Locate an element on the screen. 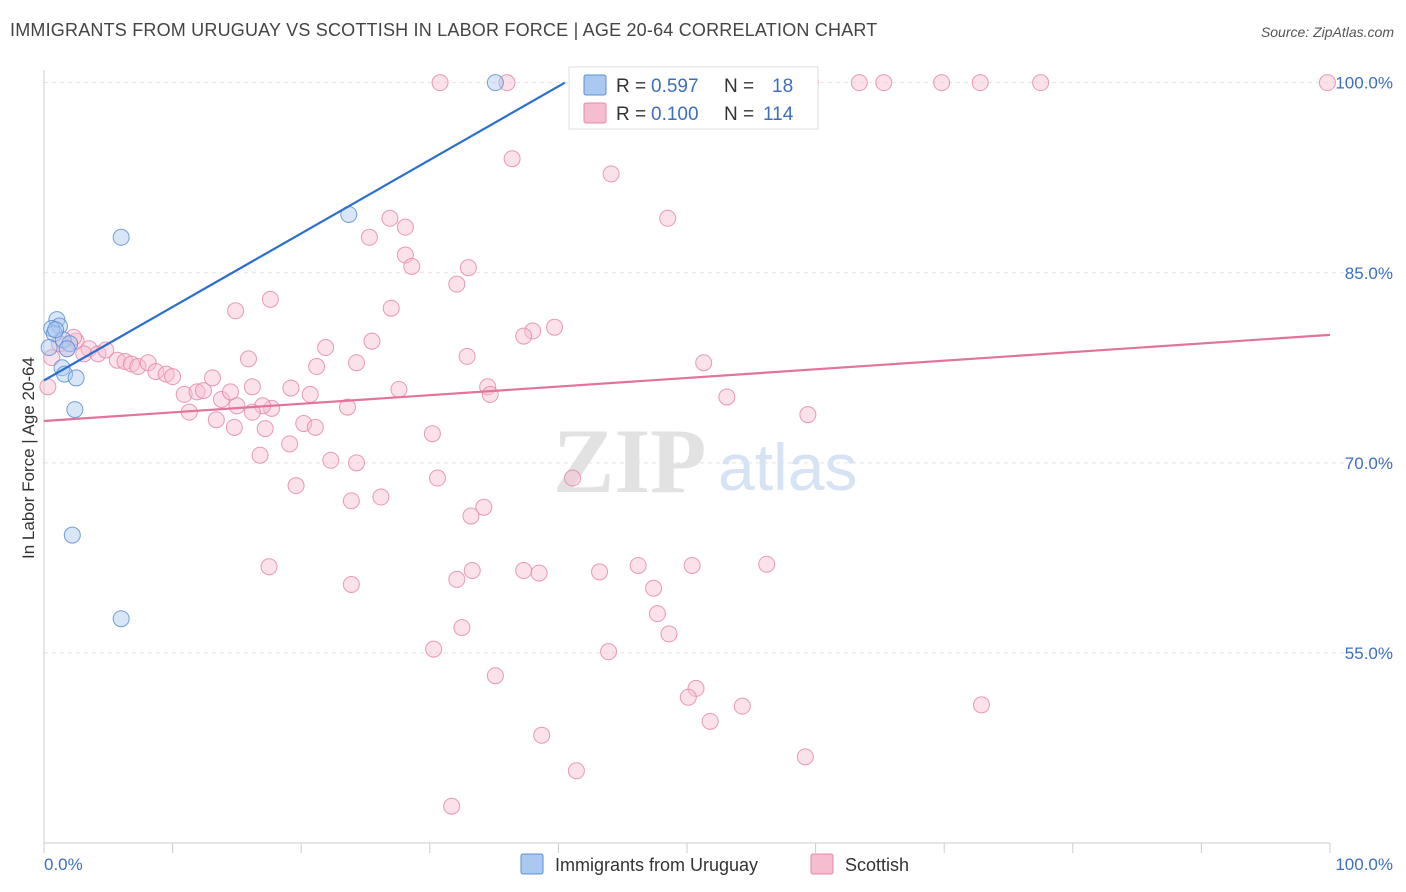 The width and height of the screenshot is (1406, 892). x-tick-labels: 0.0% 100.0% is located at coordinates (718, 864).